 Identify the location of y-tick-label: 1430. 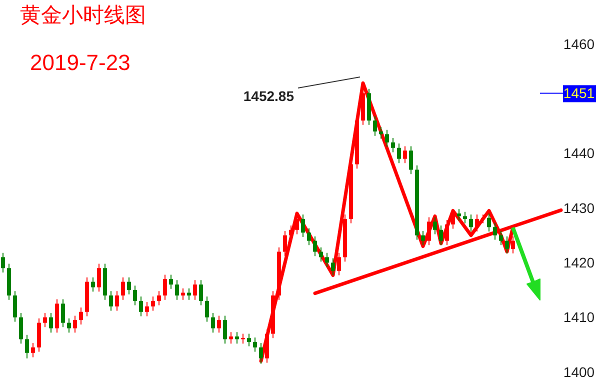
(579, 208).